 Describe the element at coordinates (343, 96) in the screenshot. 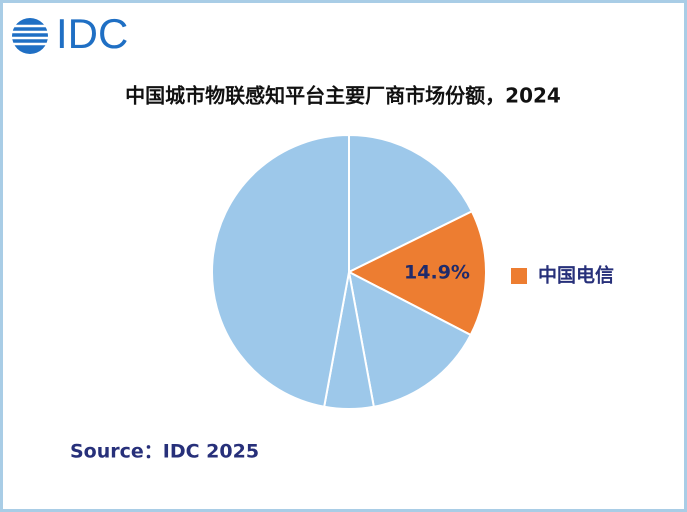

I see `chart-title: 中国城市物联感知平台主要厂商市场份额，2024` at that location.